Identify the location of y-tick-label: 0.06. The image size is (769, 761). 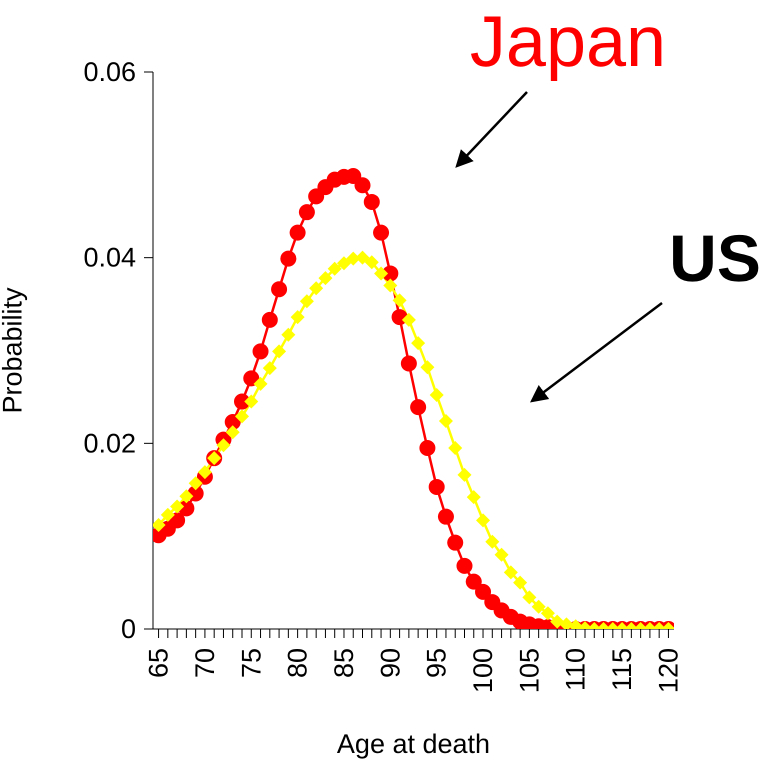
(109, 72).